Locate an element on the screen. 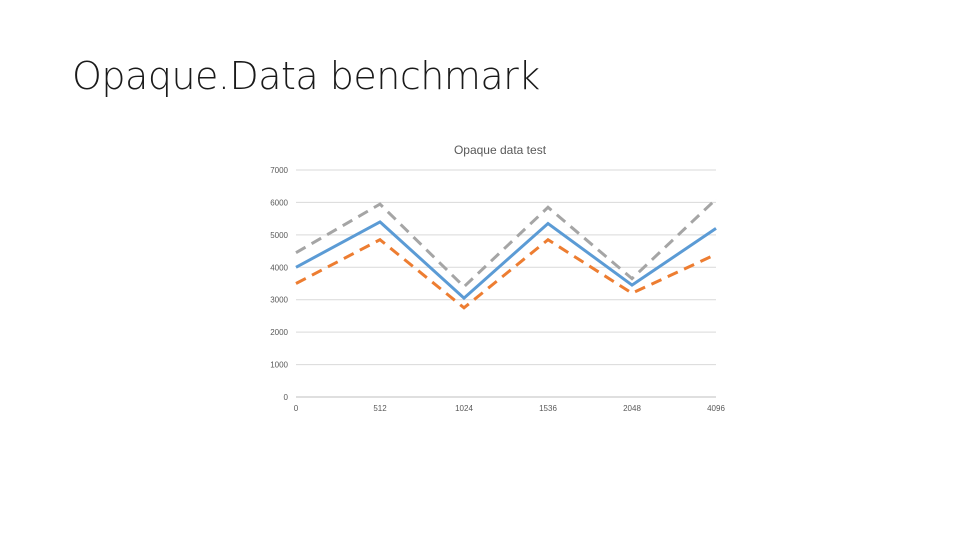  chart-title: Opaque data test is located at coordinates (500, 150).